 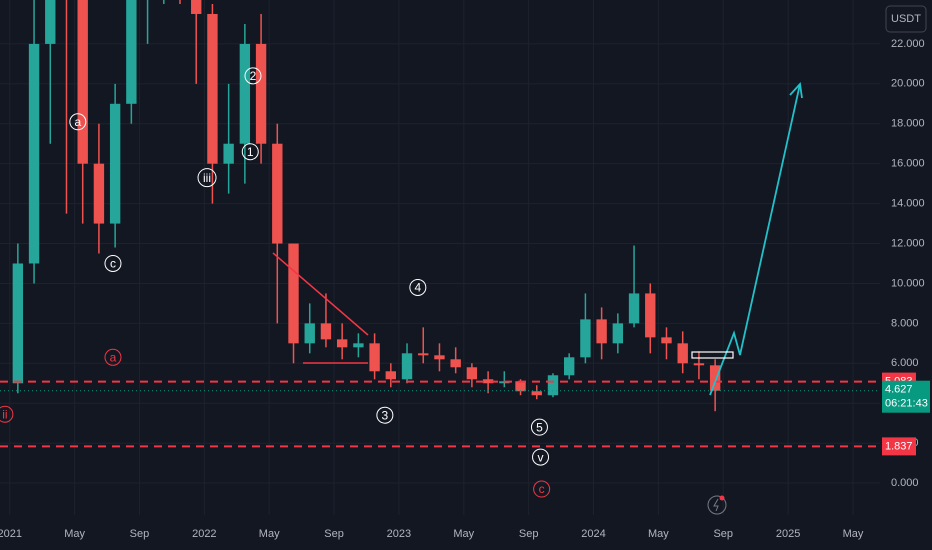 I want to click on price-axis, so click(x=906, y=275).